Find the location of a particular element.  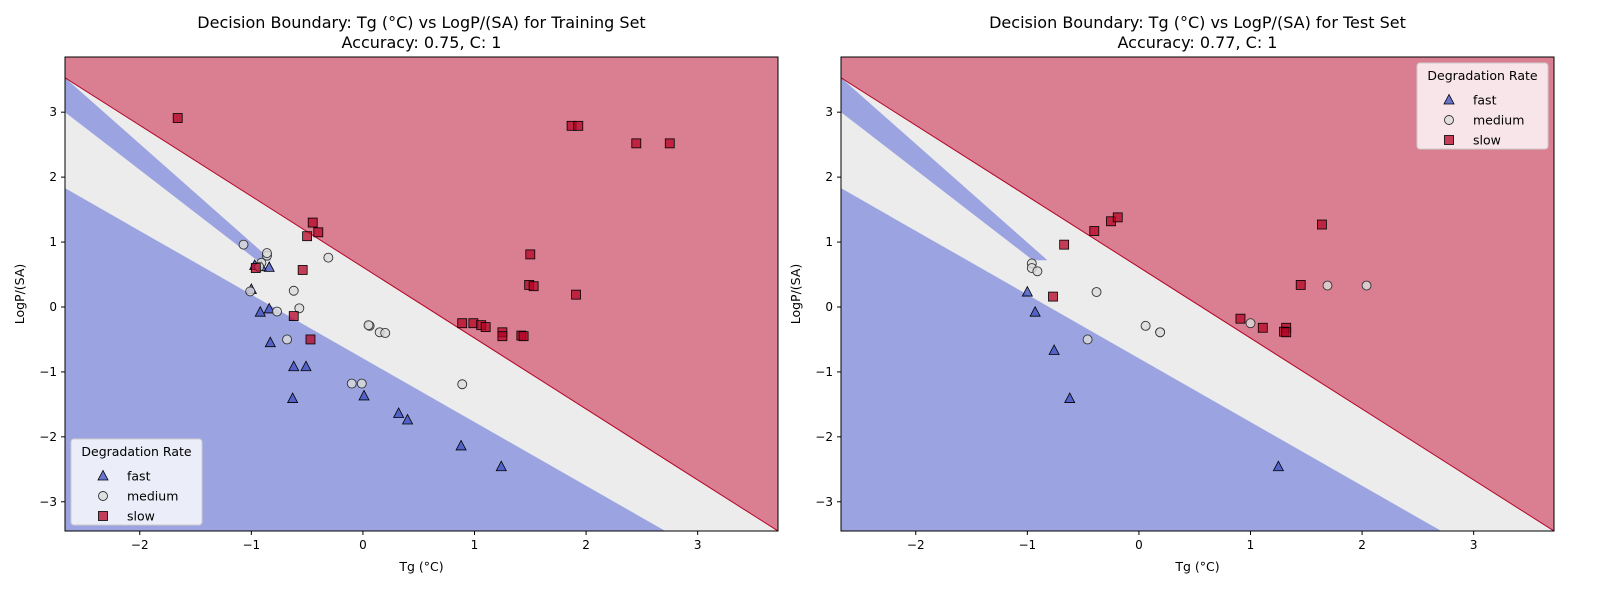

y-tick-label: −1 is located at coordinates (48, 372).